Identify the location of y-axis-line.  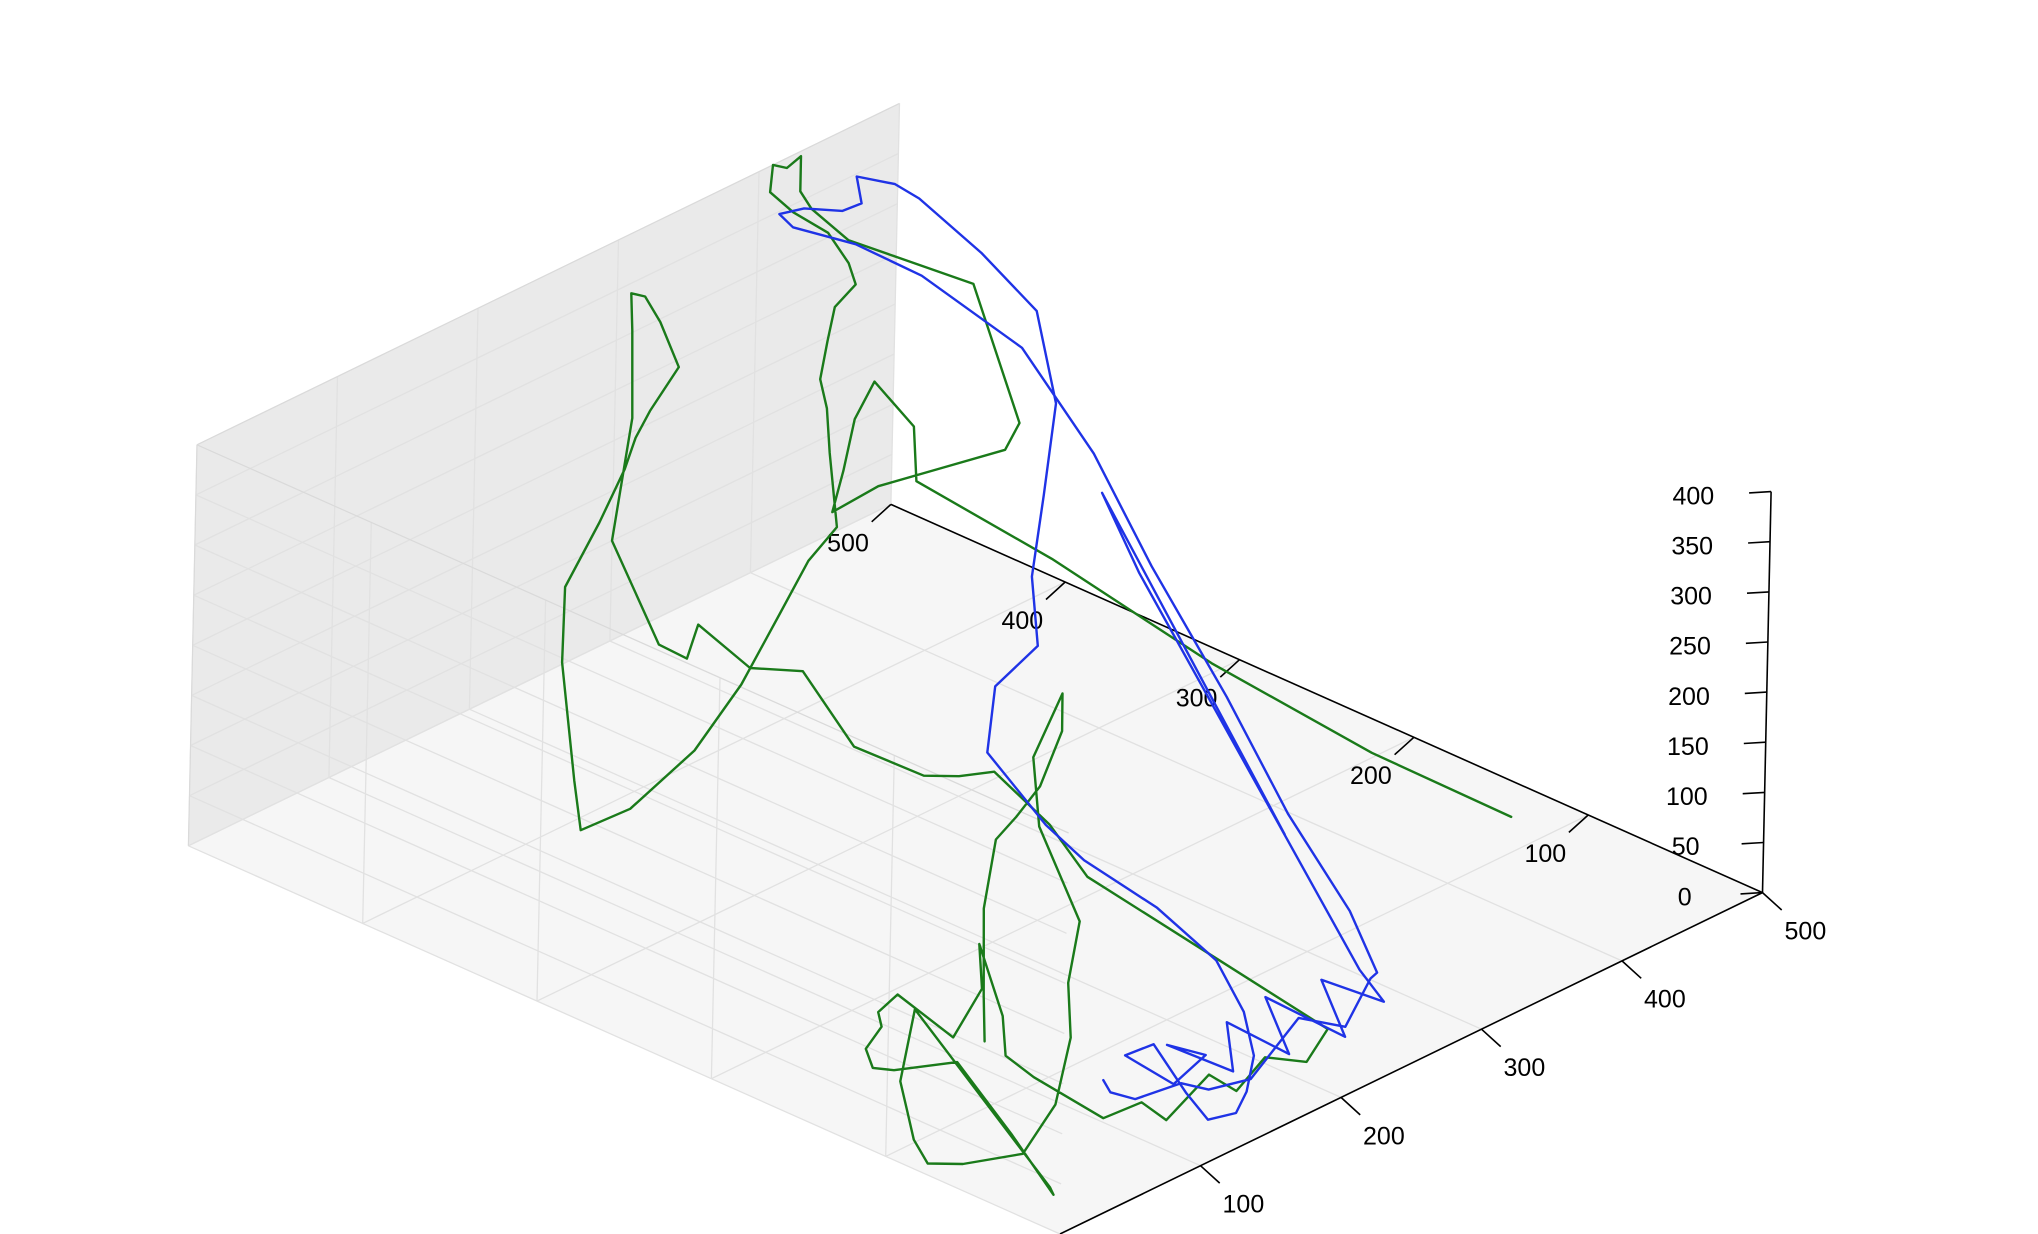
(1326, 698).